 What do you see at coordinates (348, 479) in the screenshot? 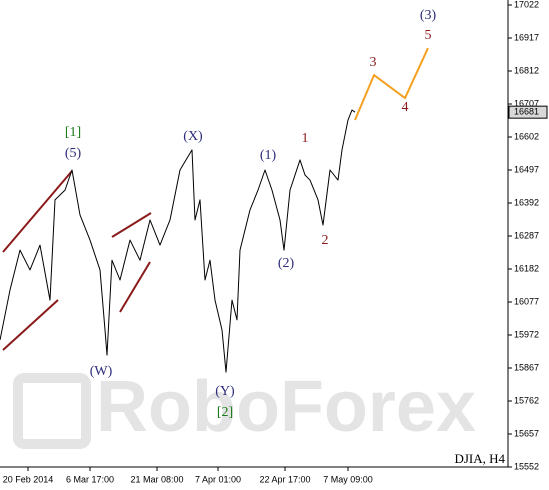
I see `x-tick-label: 7 May 09:00` at bounding box center [348, 479].